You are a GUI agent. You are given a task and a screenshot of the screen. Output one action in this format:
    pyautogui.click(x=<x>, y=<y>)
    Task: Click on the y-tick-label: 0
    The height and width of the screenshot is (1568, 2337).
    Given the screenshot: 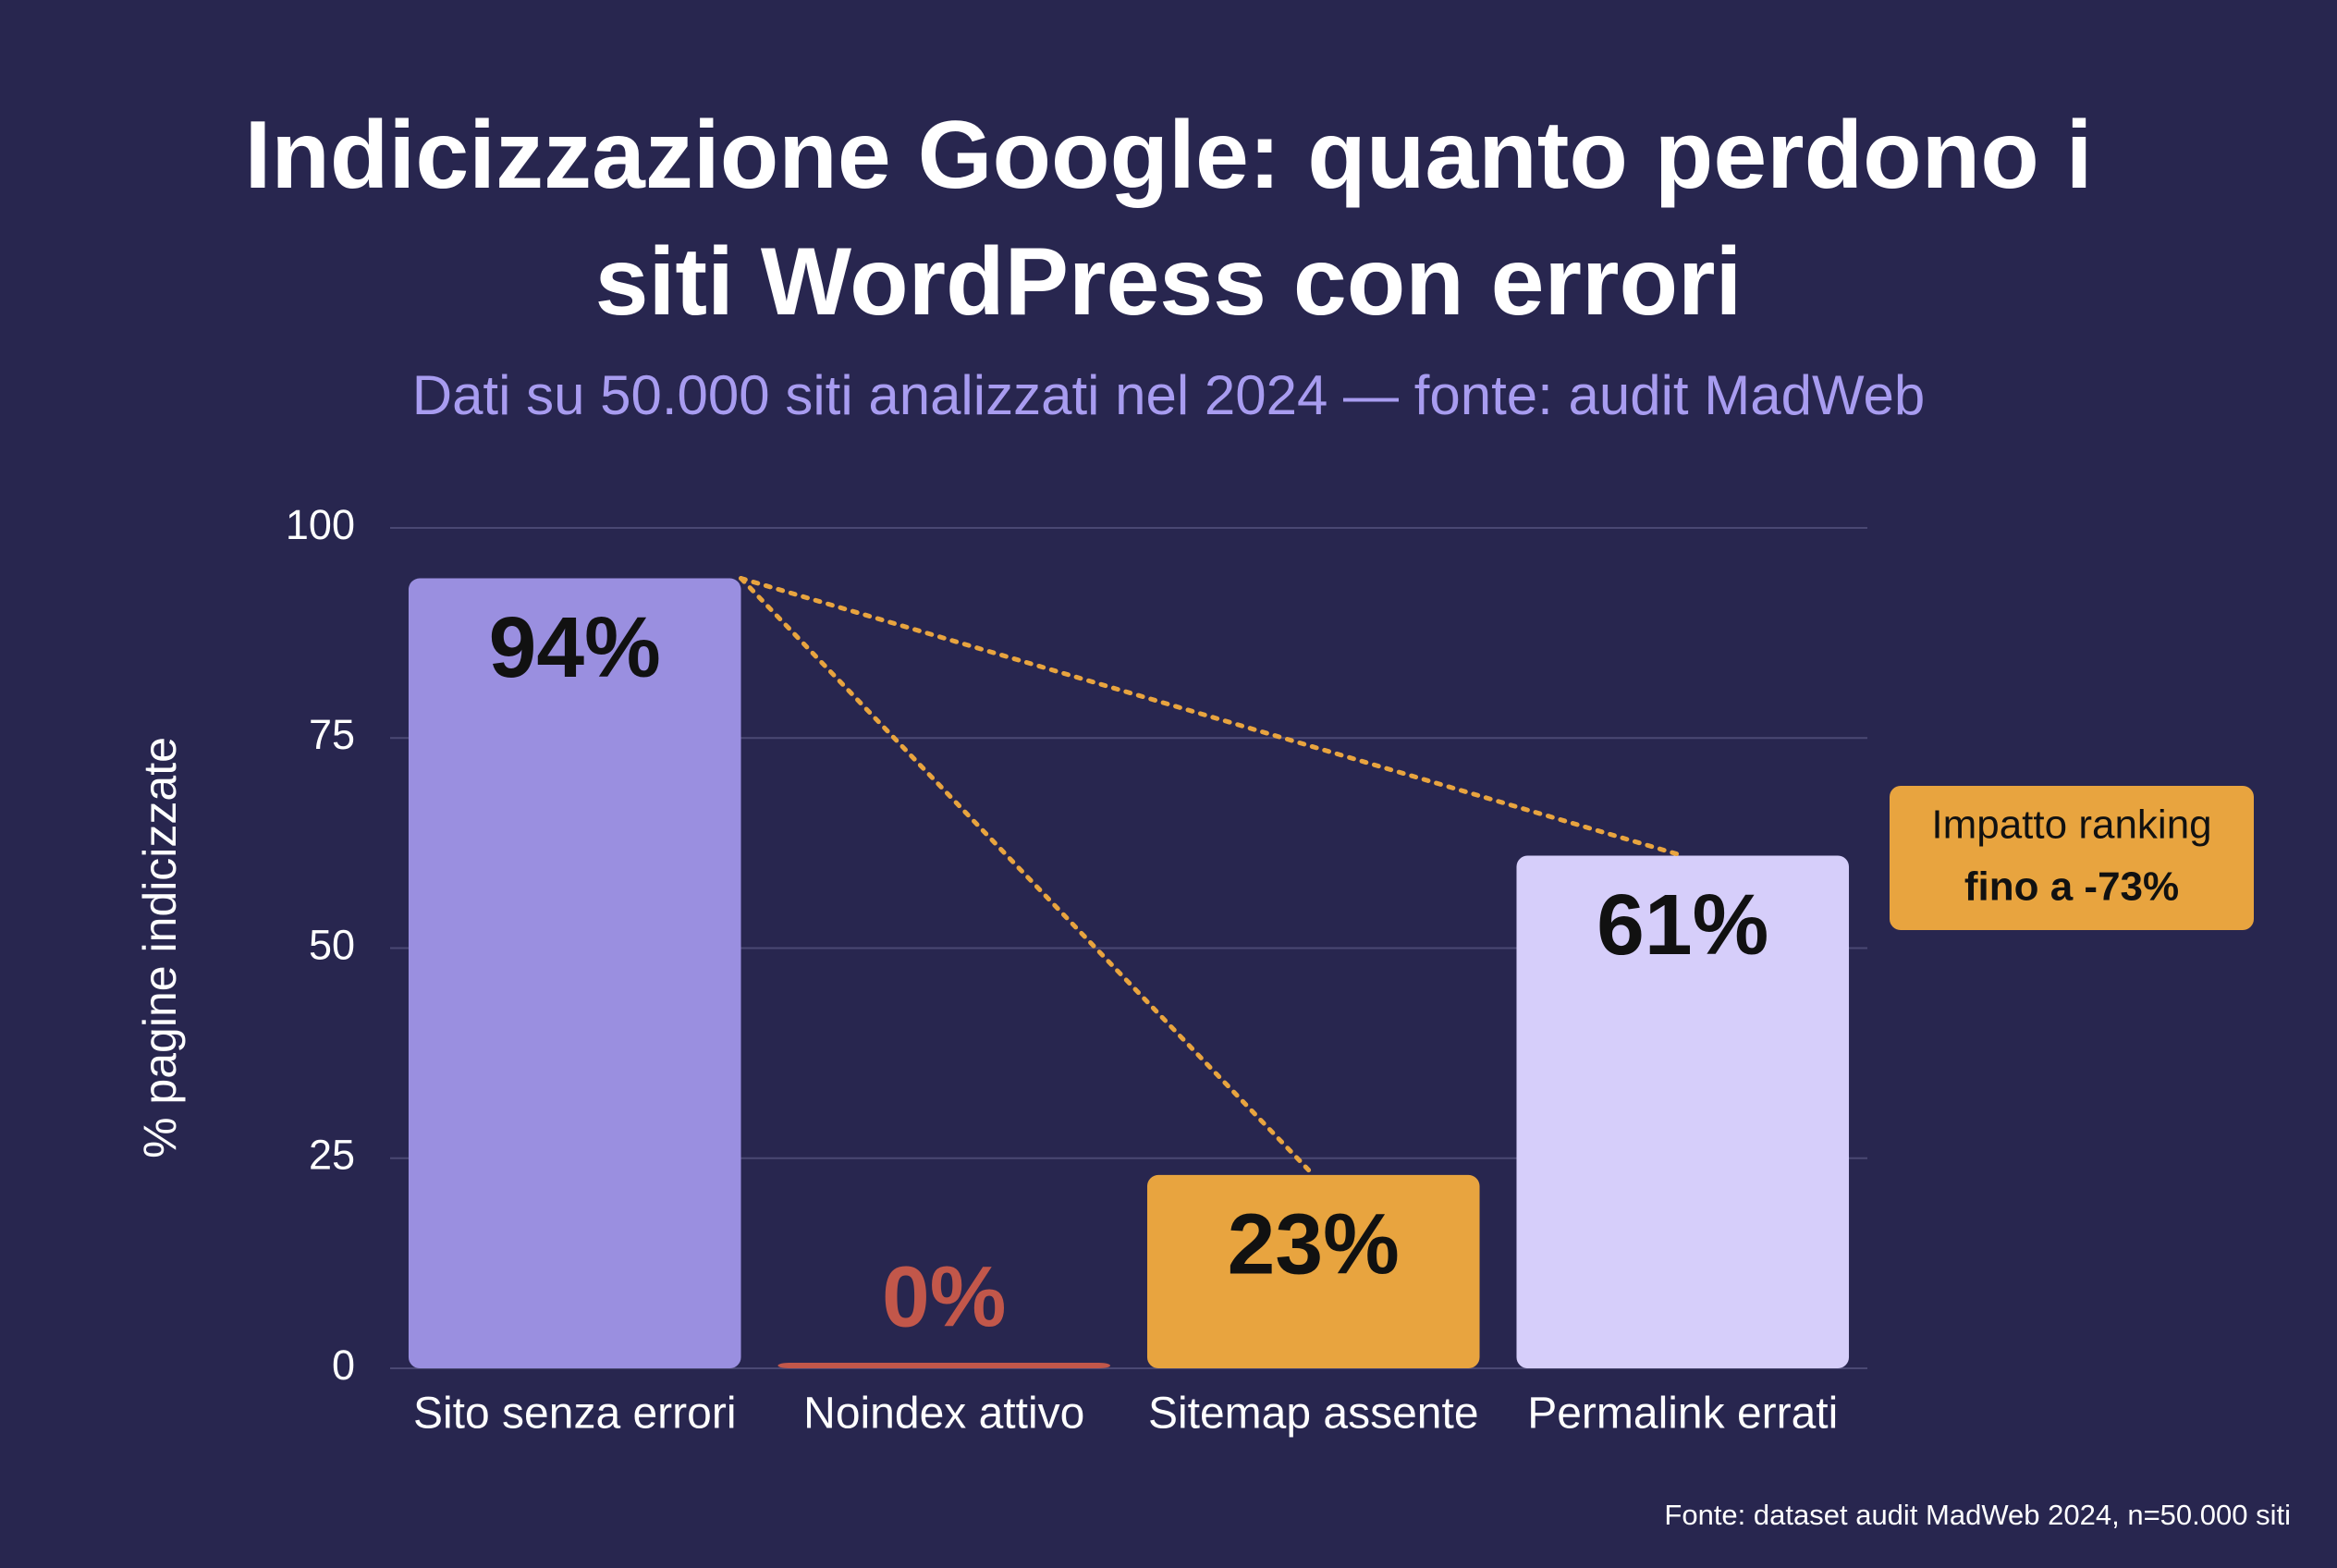 What is the action you would take?
    pyautogui.click(x=343, y=1365)
    